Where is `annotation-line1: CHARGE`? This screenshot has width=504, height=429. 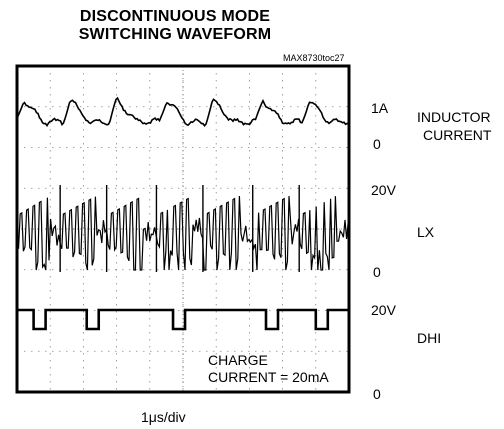 annotation-line1: CHARGE is located at coordinates (238, 360).